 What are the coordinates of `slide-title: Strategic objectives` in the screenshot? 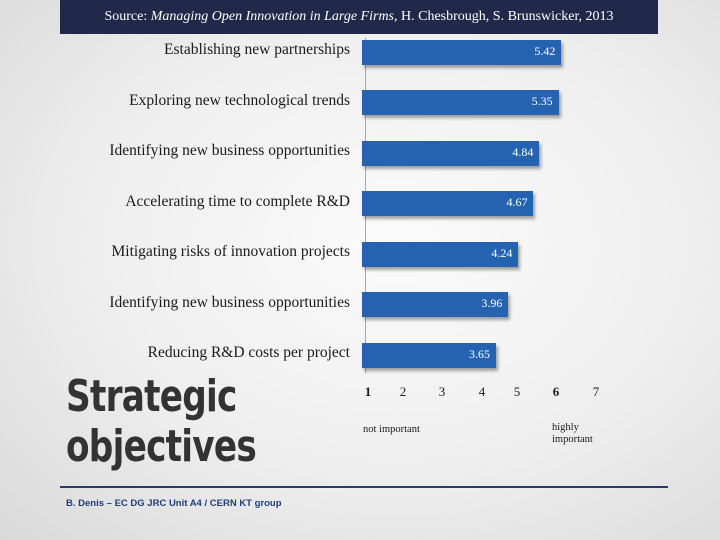 It's located at (161, 421).